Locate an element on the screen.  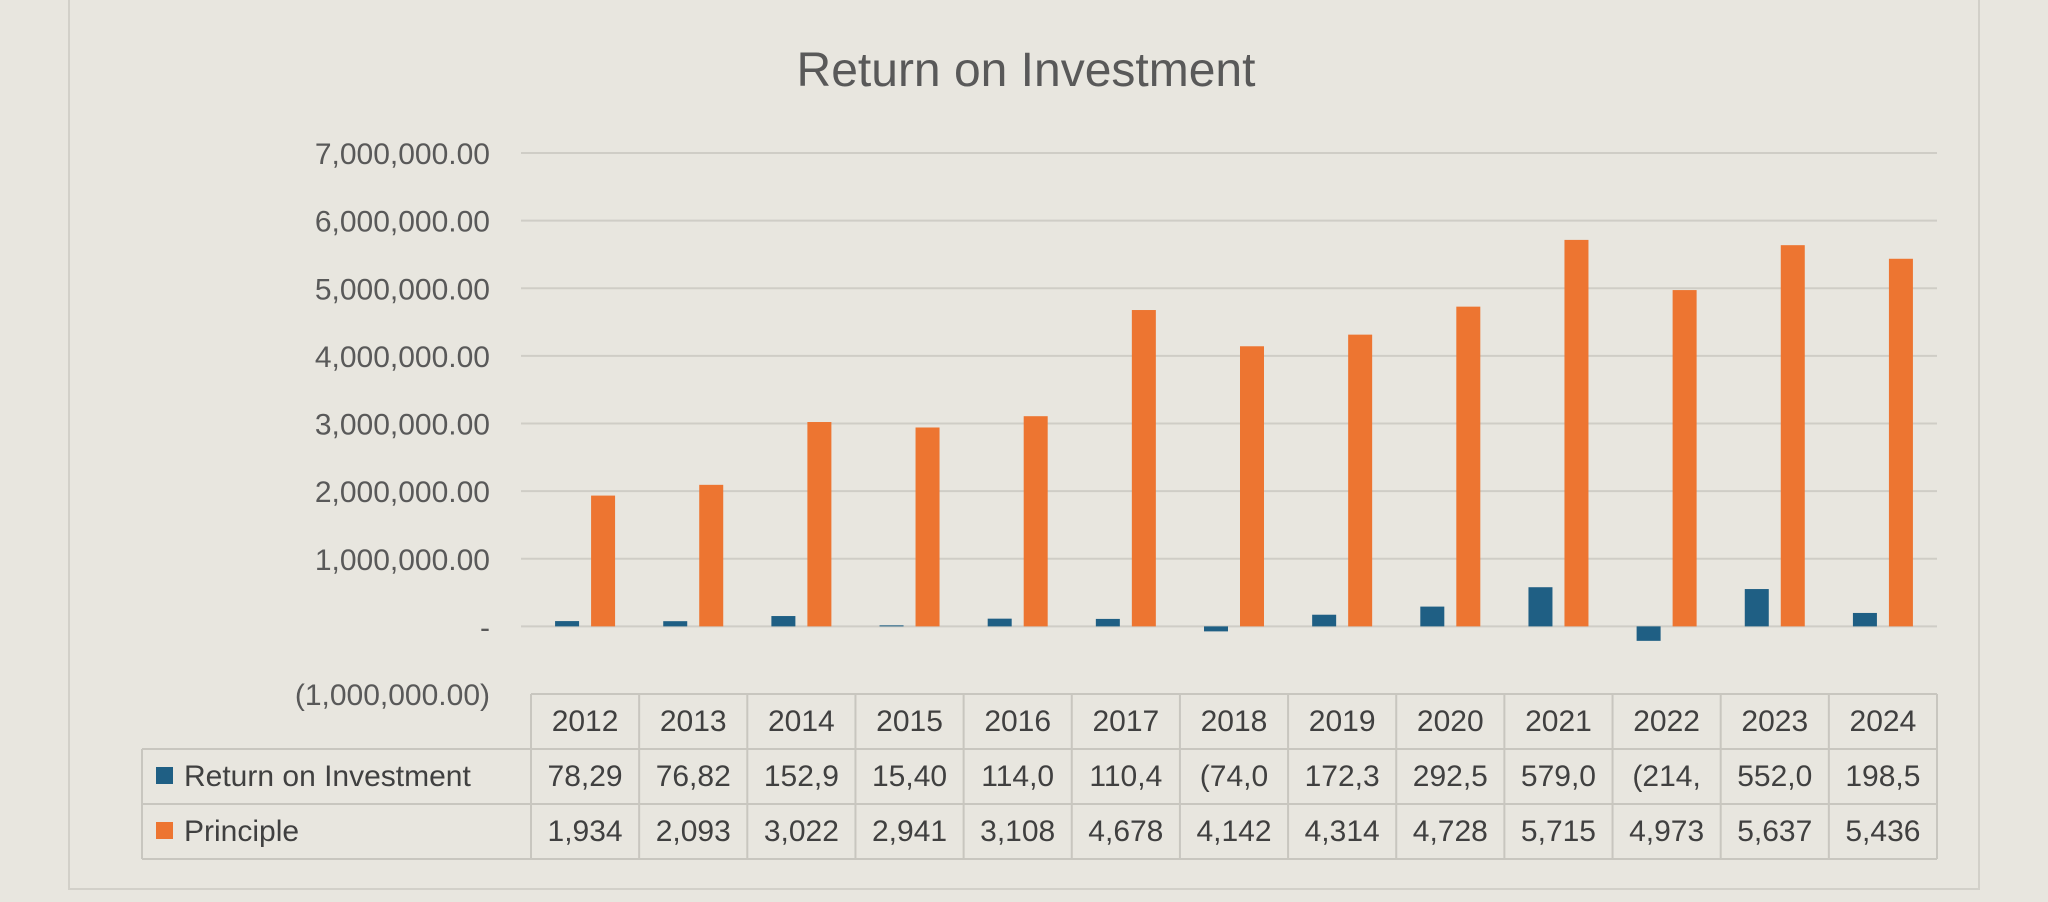
x-tick-label: 2020 is located at coordinates (1450, 721).